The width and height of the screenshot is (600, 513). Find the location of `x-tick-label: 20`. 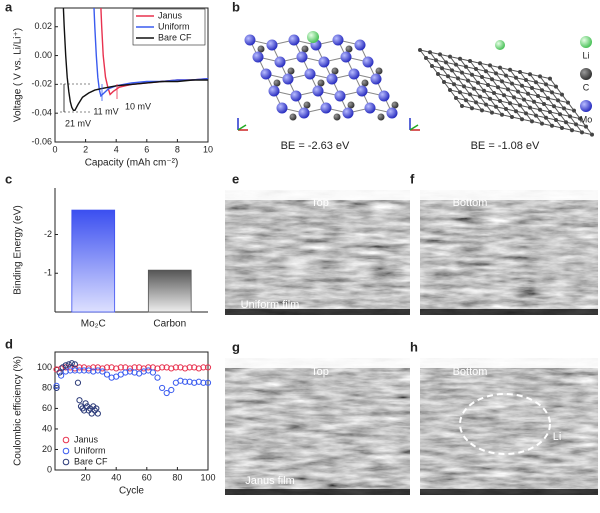

x-tick-label: 20 is located at coordinates (86, 477).